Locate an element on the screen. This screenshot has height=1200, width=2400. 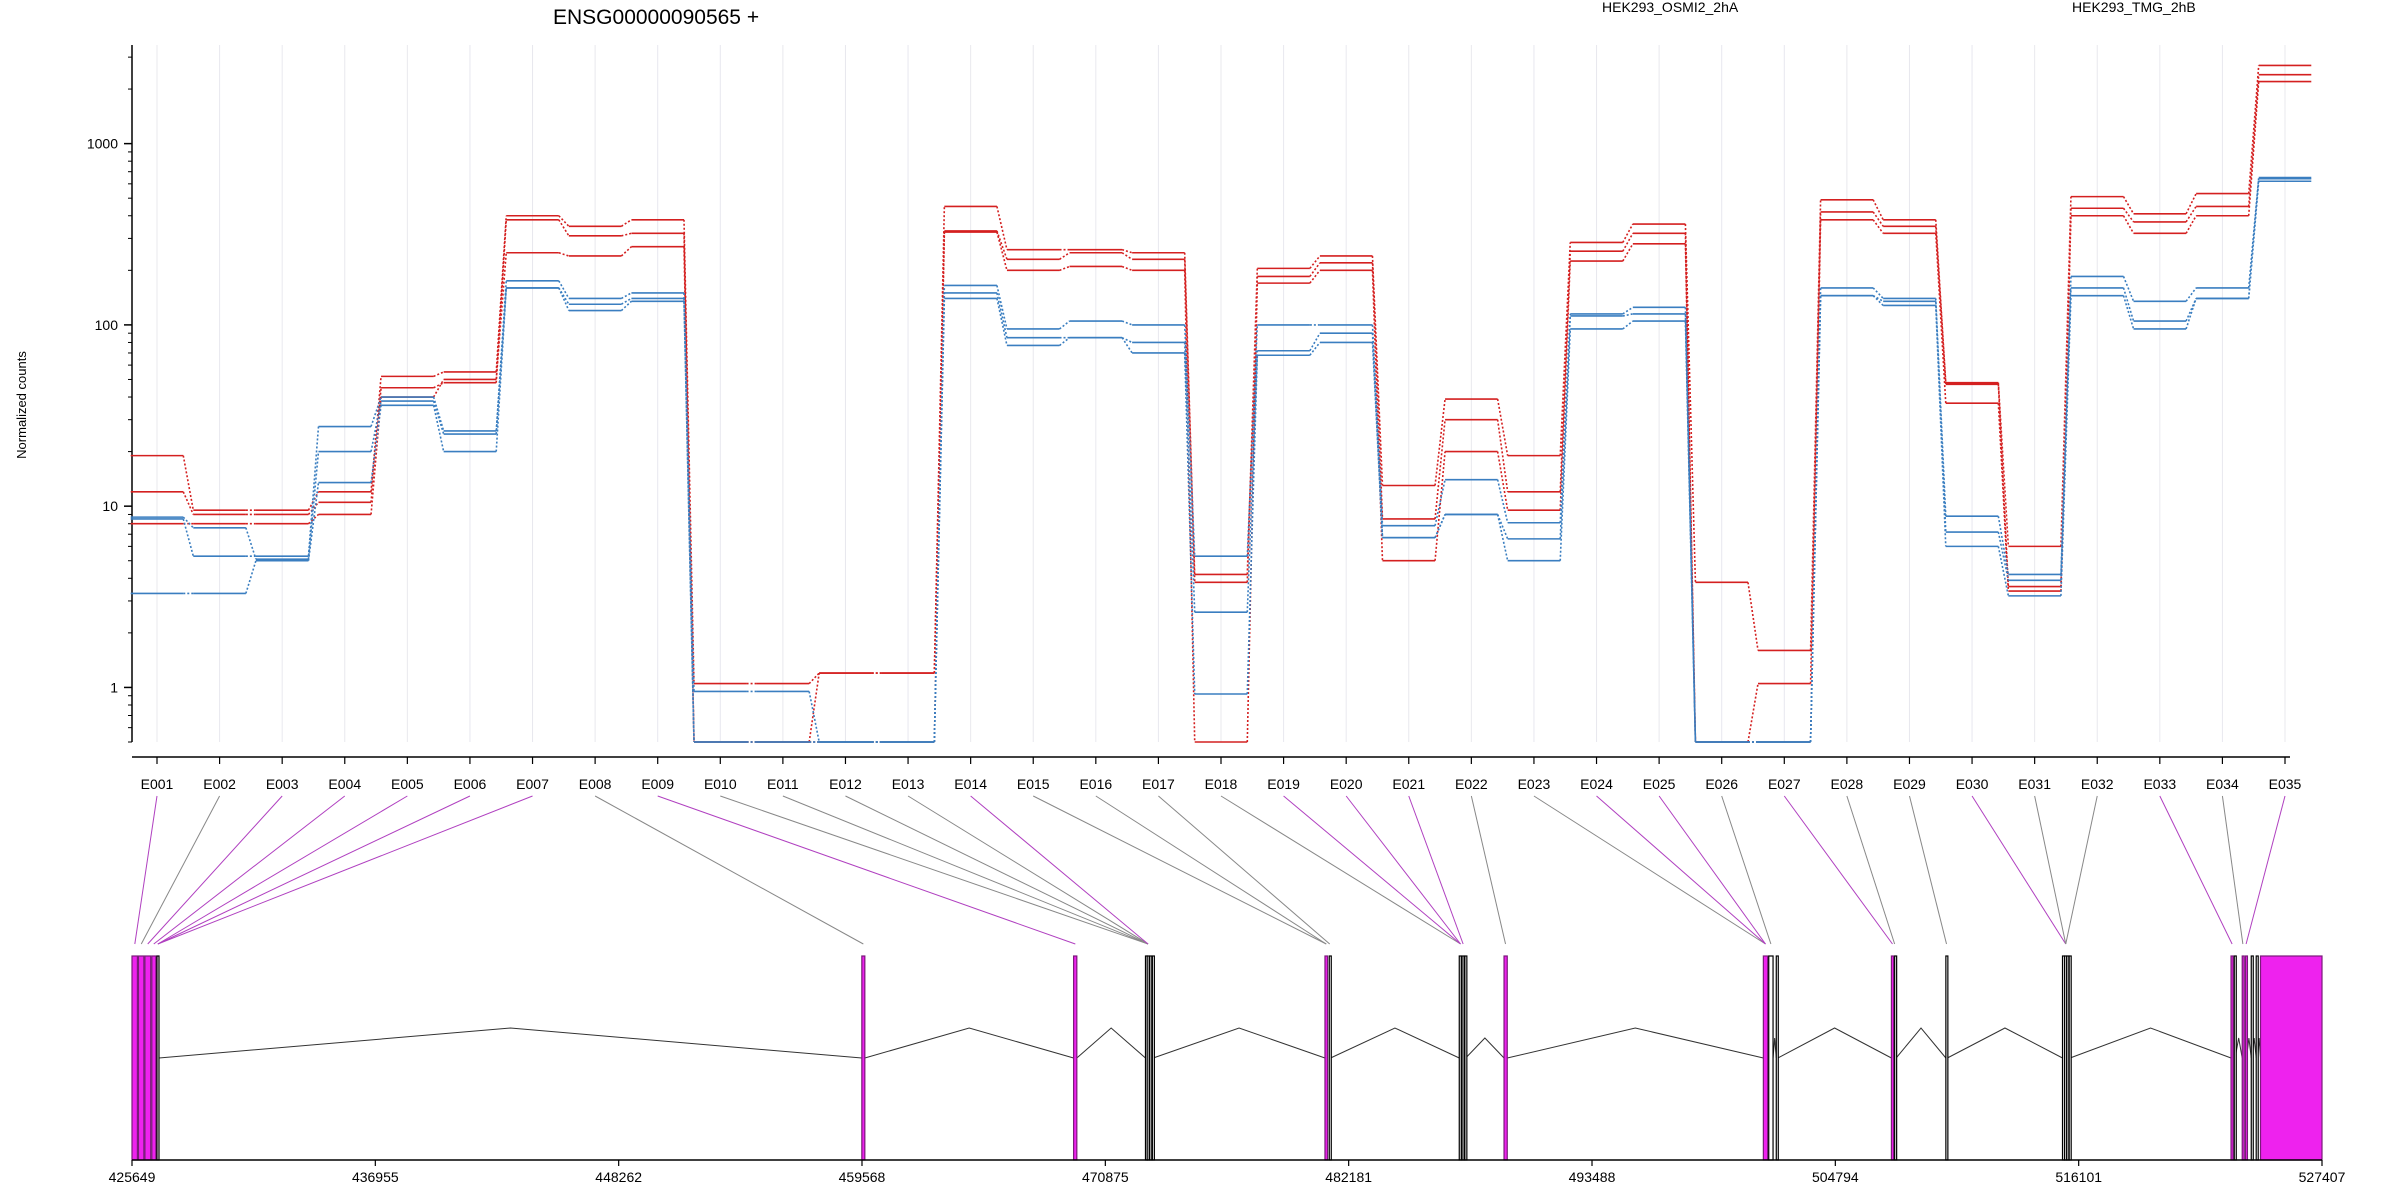
x-tick-label: E025 is located at coordinates (1659, 784).